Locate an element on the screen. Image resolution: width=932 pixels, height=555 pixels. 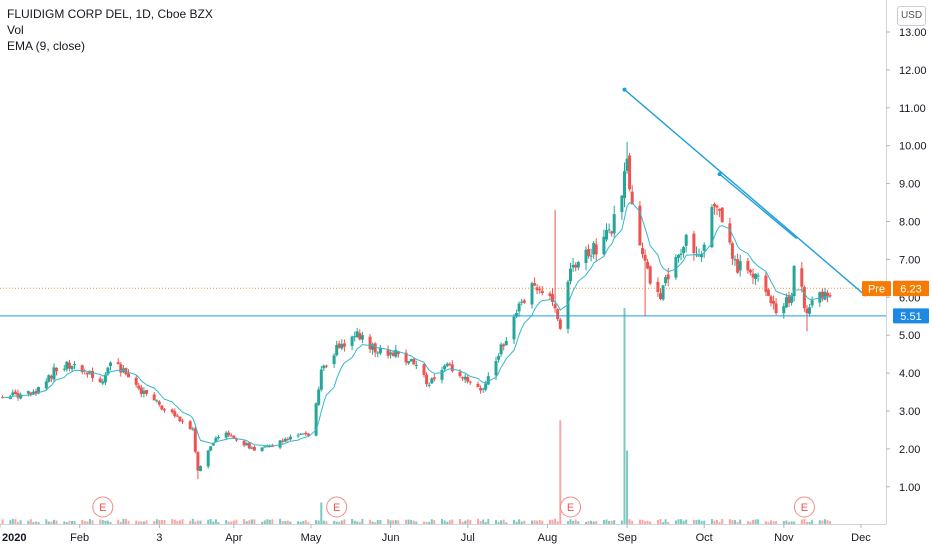
ema-indicator-label: EMA (9, close) is located at coordinates (46, 46).